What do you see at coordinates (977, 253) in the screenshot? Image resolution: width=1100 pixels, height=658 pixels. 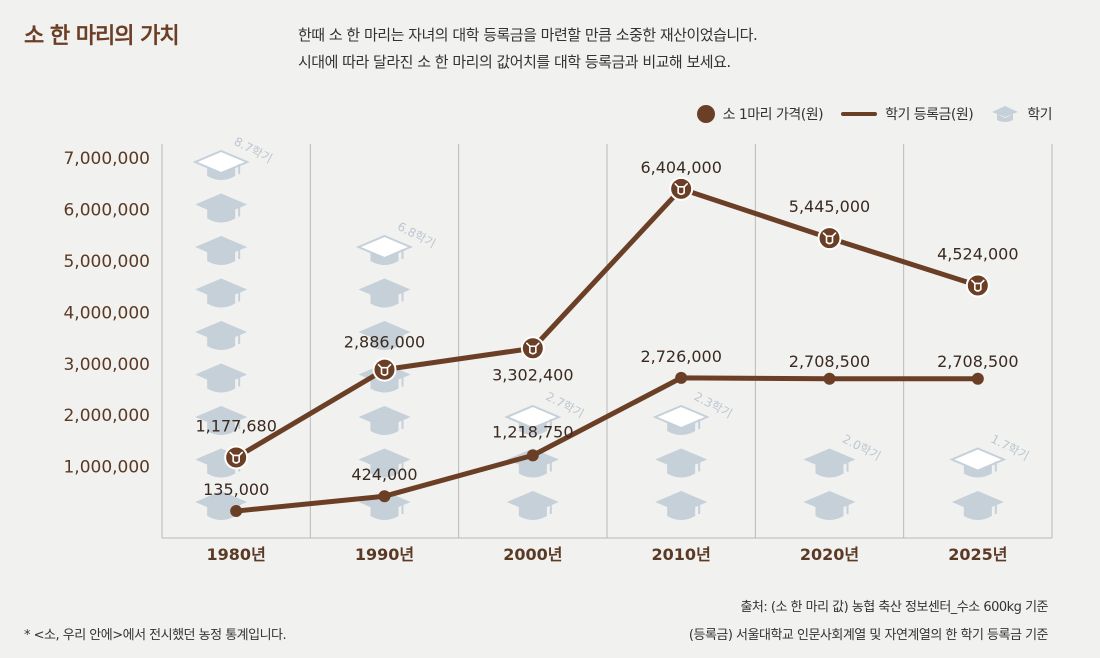 I see `cattle-data-label: 4,524,000` at bounding box center [977, 253].